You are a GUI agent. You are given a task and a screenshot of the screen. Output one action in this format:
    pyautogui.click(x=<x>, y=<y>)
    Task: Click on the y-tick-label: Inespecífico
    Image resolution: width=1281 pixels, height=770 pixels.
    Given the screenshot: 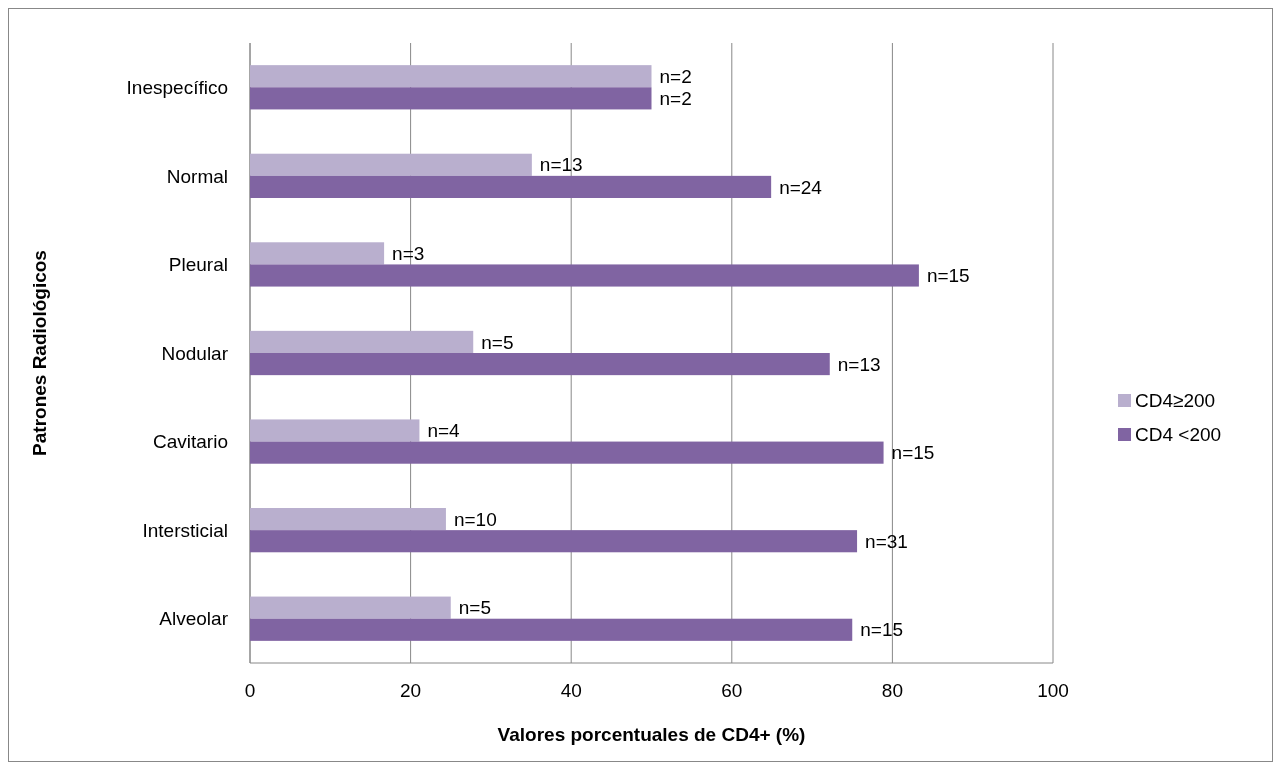 What is the action you would take?
    pyautogui.click(x=177, y=87)
    